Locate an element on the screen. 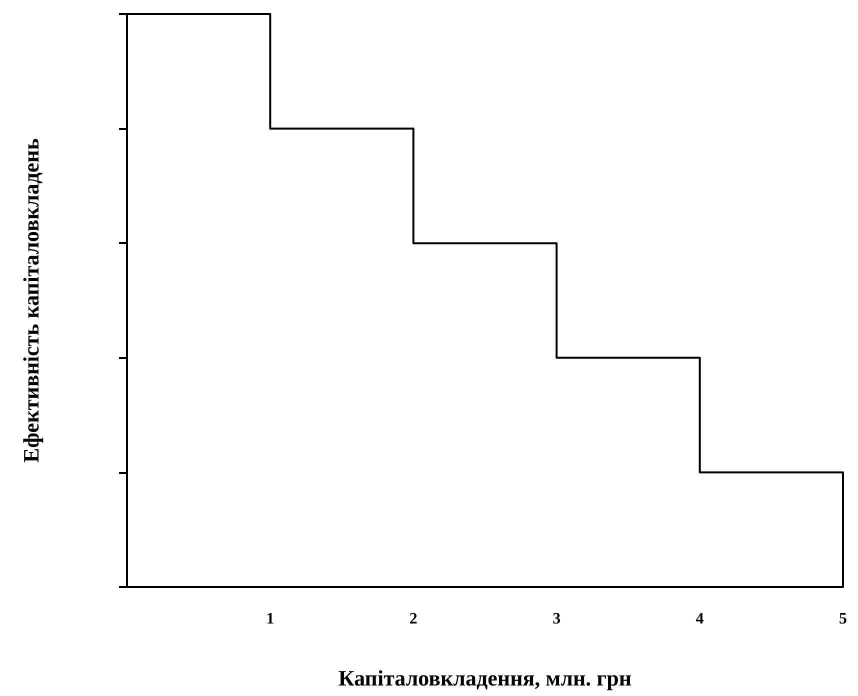 The image size is (858, 696). y-axis-title: Ефективність капіталовкладень is located at coordinates (31, 300).